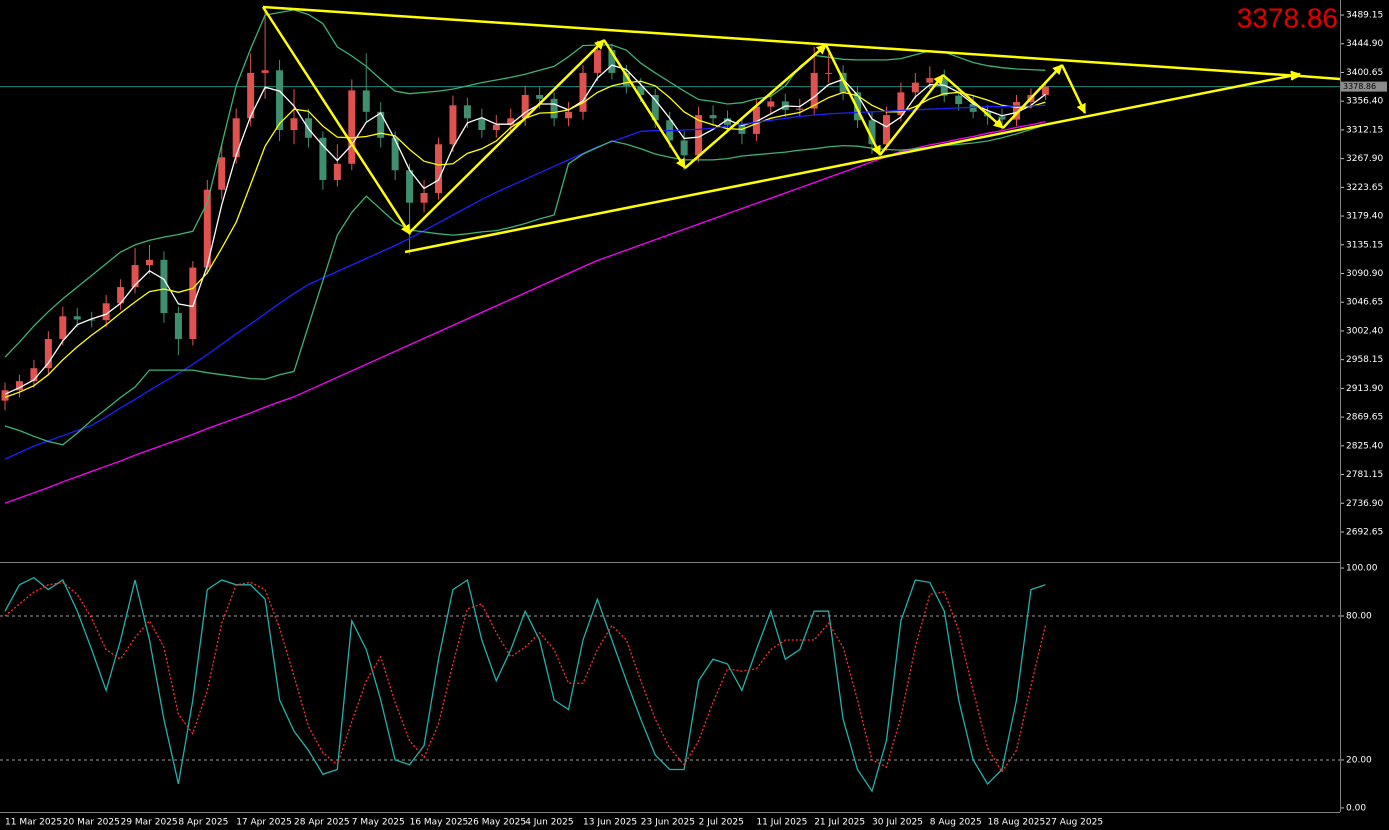 This screenshot has width=1389, height=830. Describe the element at coordinates (781, 823) in the screenshot. I see `x-tick-label: 11 Jul 2025` at that location.